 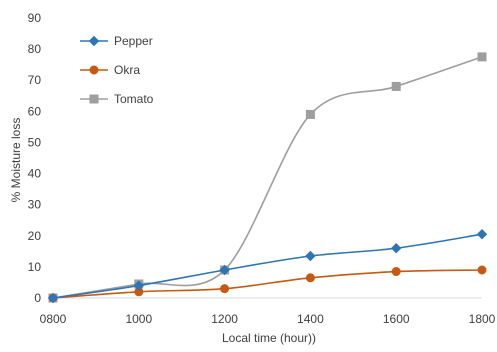 I want to click on y-tick-label: 30, so click(x=35, y=205).